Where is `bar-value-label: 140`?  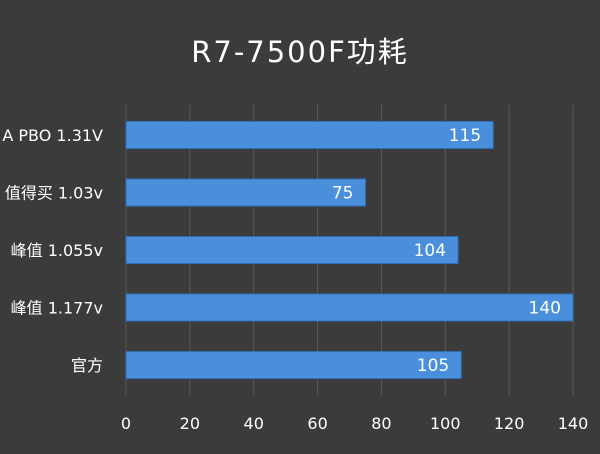
bar-value-label: 140 is located at coordinates (545, 309).